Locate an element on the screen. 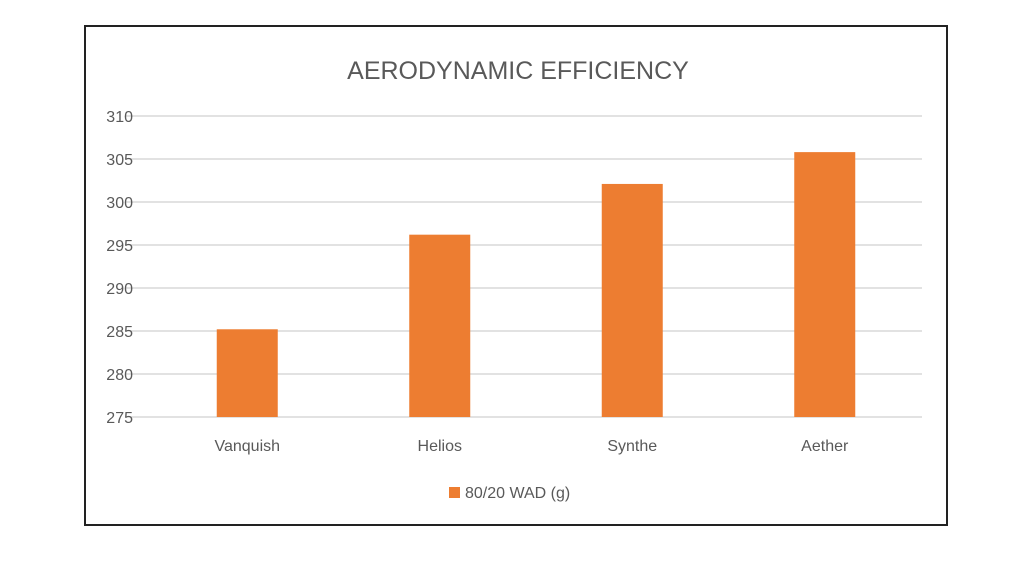  y-tick-label: 310 is located at coordinates (119, 117).